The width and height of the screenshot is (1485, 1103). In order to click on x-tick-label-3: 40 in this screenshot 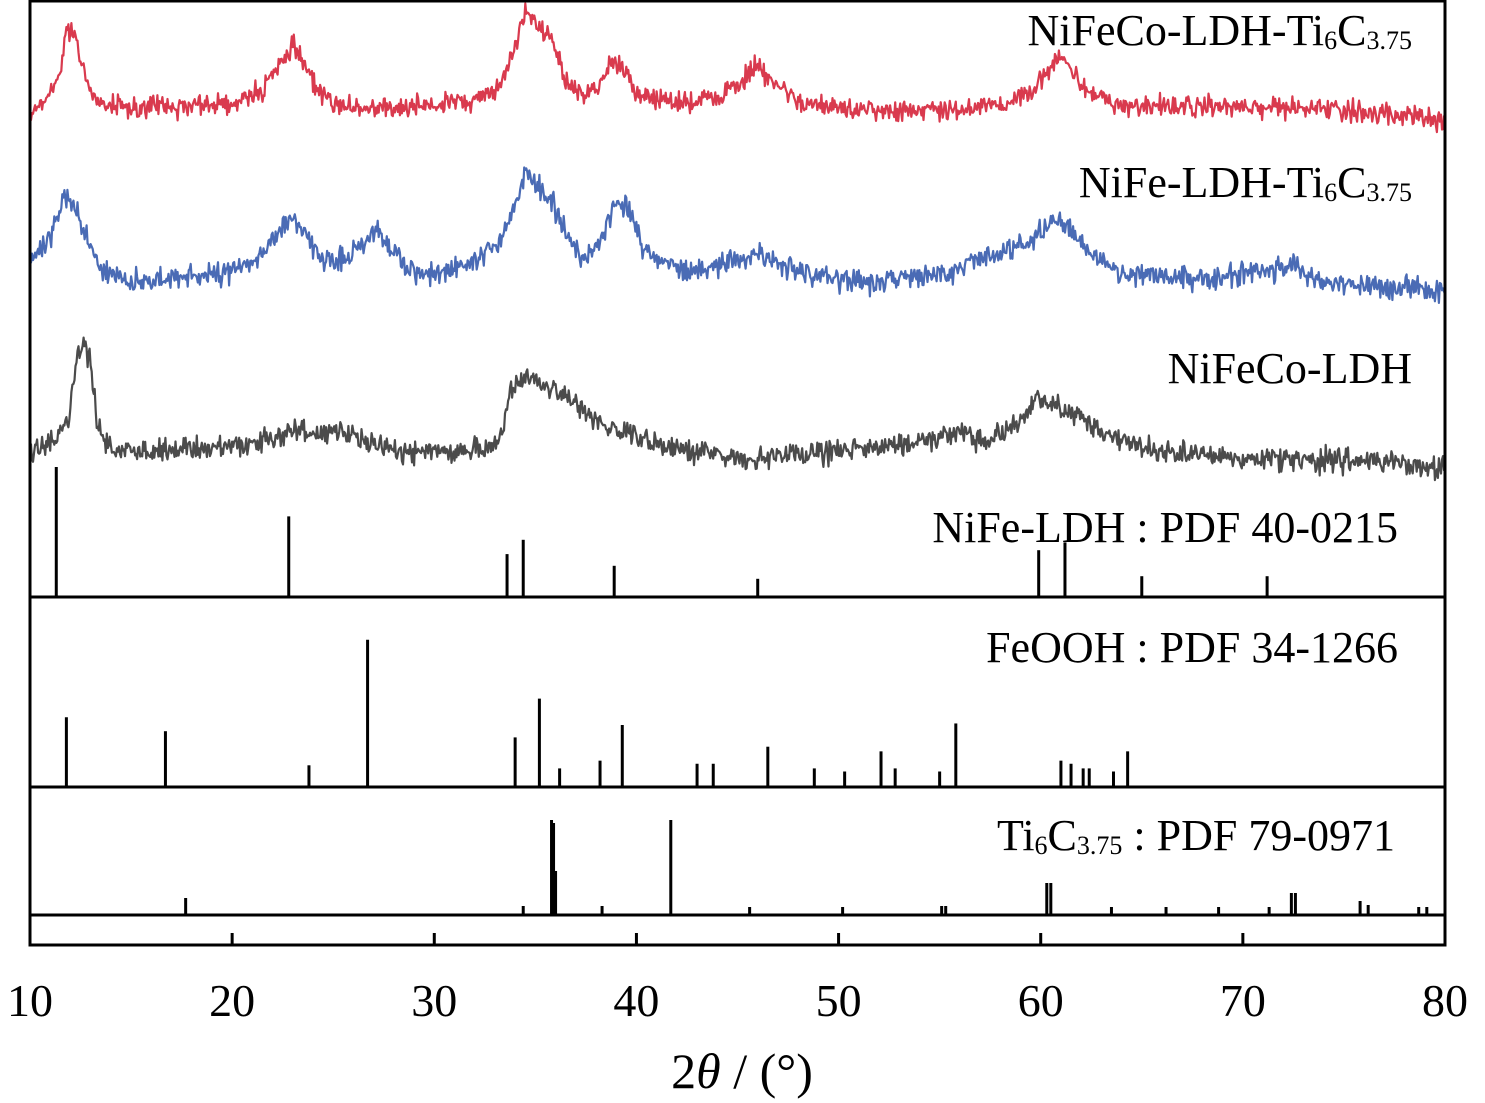, I will do `click(636, 1000)`.